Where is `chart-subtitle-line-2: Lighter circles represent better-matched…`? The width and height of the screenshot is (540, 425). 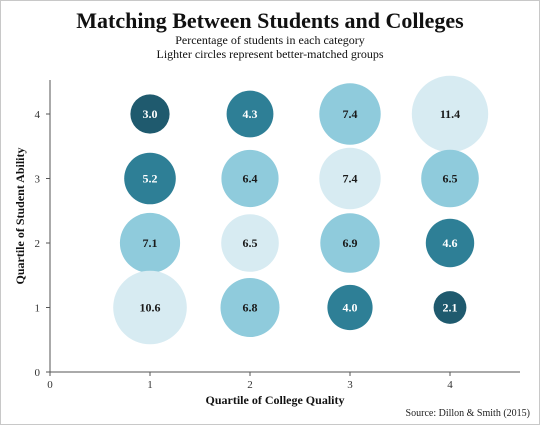
chart-subtitle-line-2: Lighter circles represent better-matched… is located at coordinates (270, 54).